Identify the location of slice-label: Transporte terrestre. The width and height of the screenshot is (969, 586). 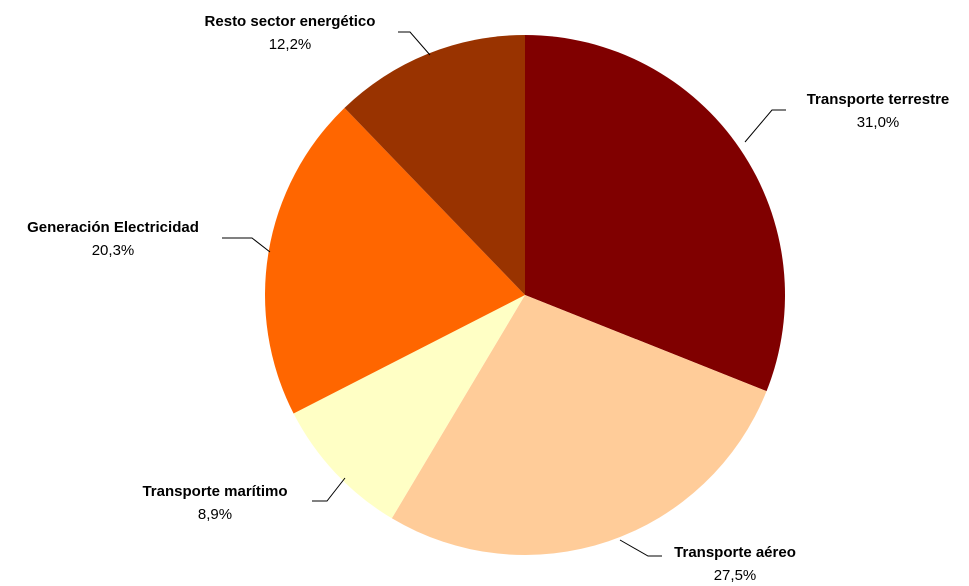
(878, 99).